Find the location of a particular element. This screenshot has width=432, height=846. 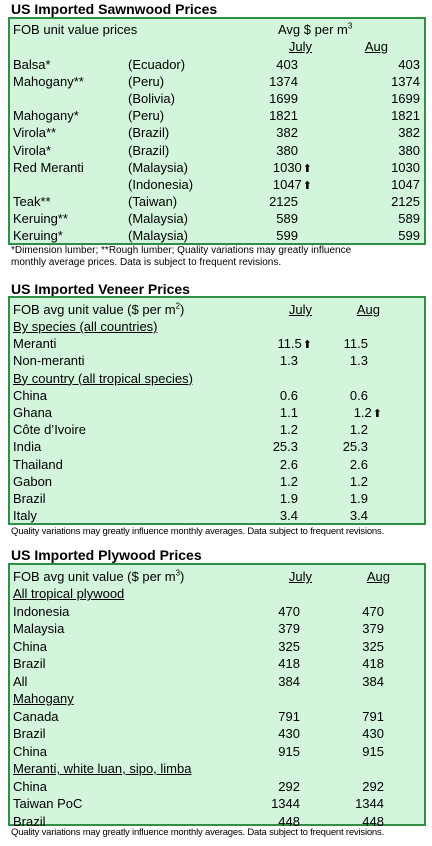

plywood-row-aug-value: 915 is located at coordinates (373, 751).